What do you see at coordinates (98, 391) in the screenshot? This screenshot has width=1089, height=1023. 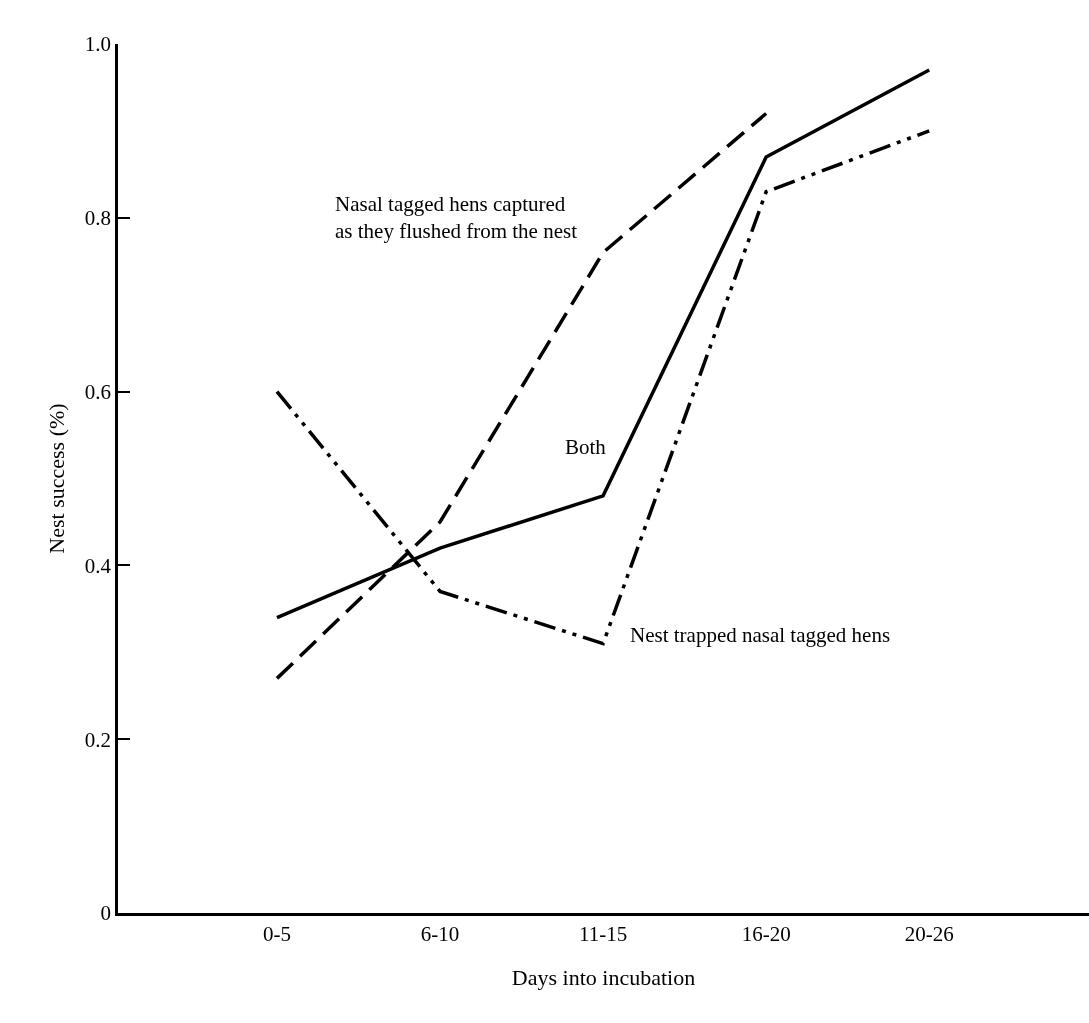 I see `y-tick-label: 0.6` at bounding box center [98, 391].